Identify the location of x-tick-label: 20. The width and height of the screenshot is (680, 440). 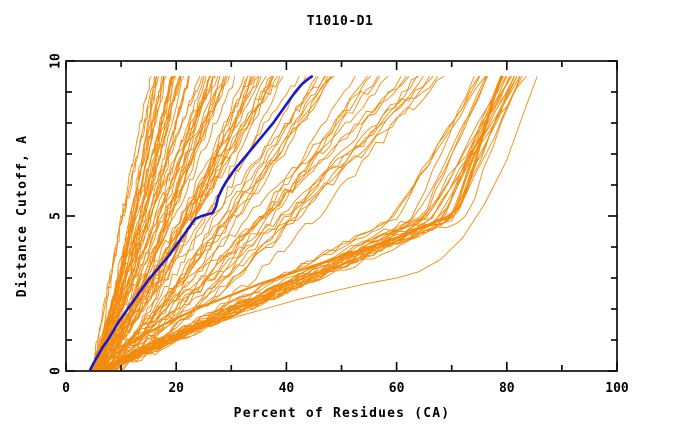
(176, 388).